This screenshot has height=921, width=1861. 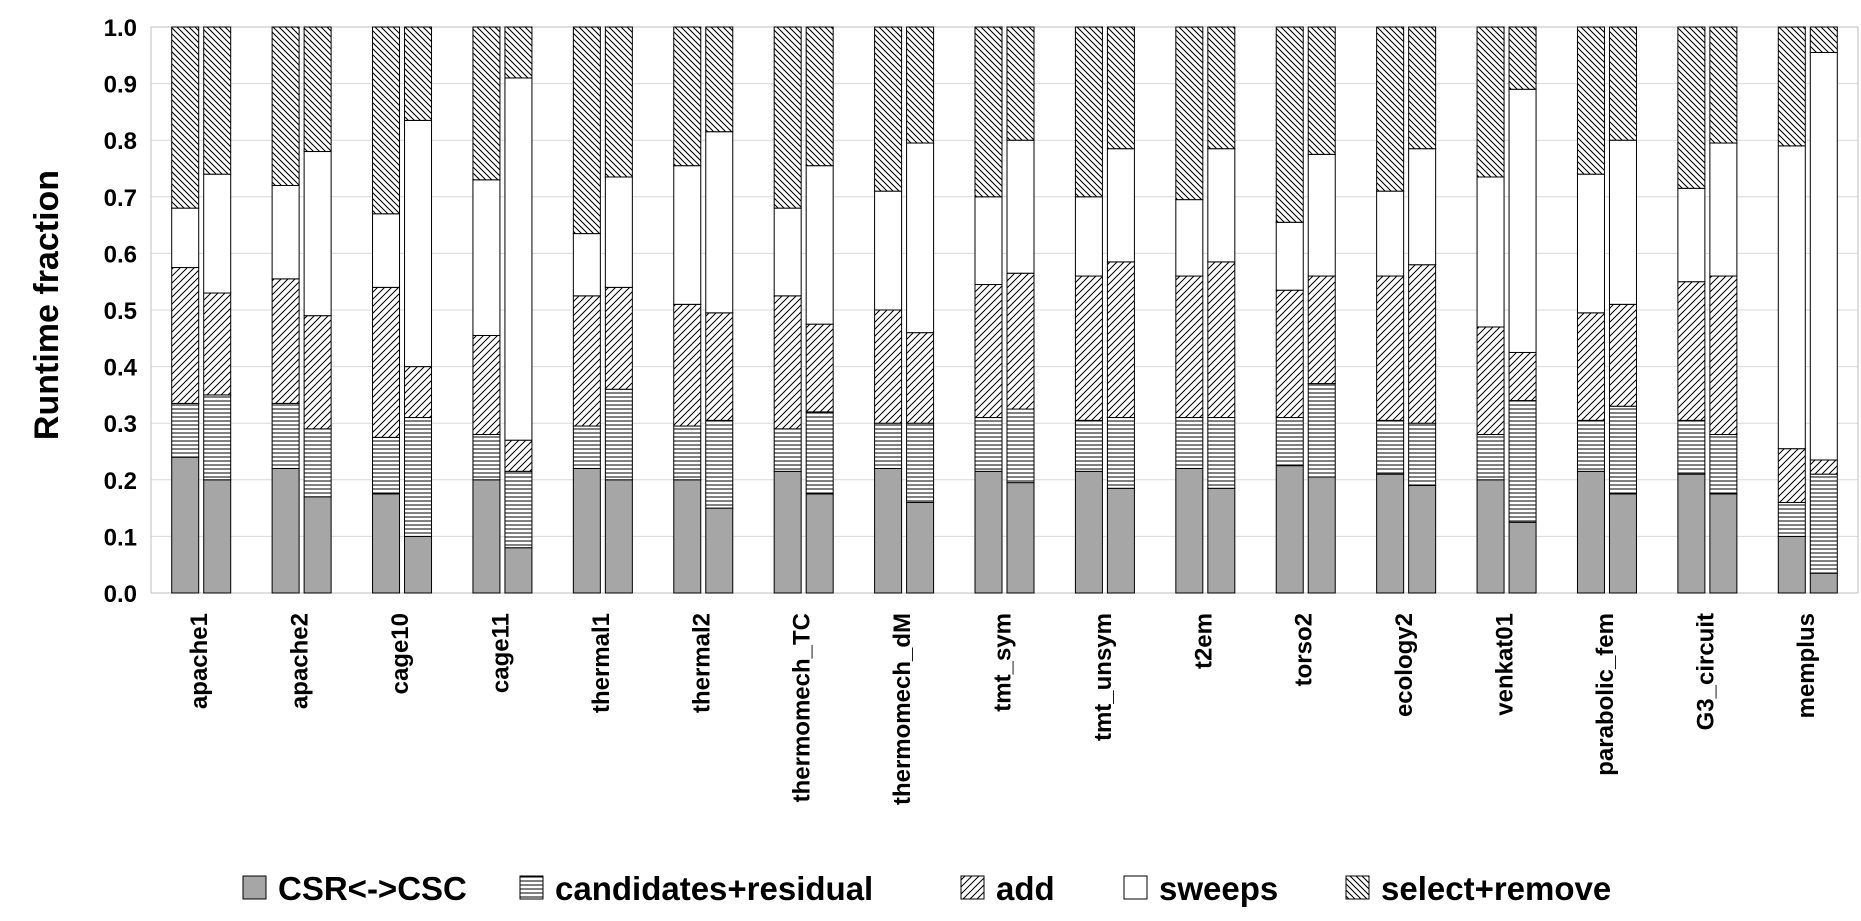 What do you see at coordinates (1203, 641) in the screenshot?
I see `x-category-label: t2em` at bounding box center [1203, 641].